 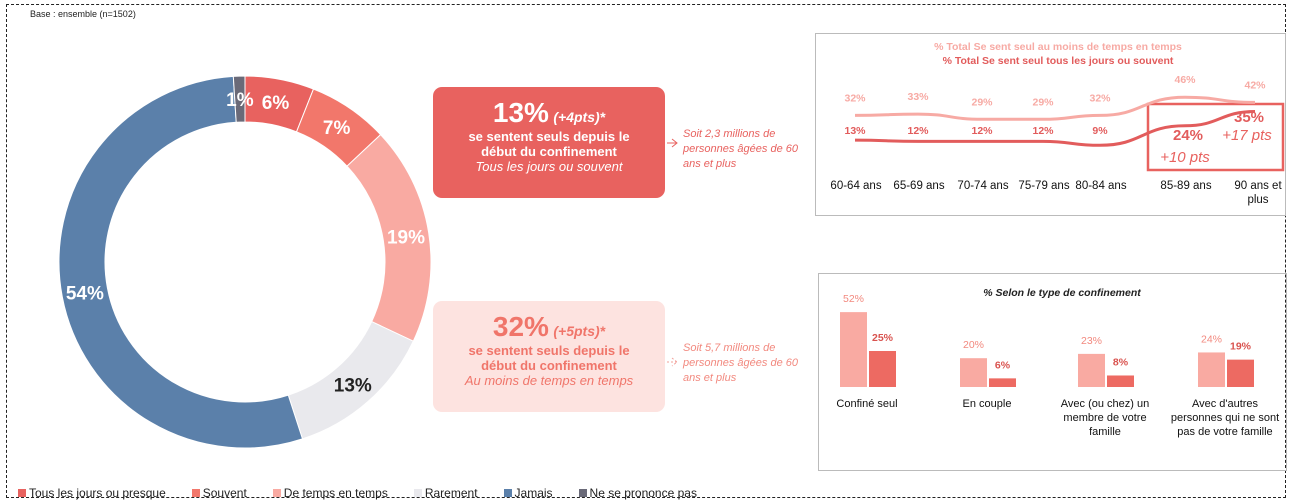 What do you see at coordinates (451, 493) in the screenshot?
I see `legend-label: Rarement` at bounding box center [451, 493].